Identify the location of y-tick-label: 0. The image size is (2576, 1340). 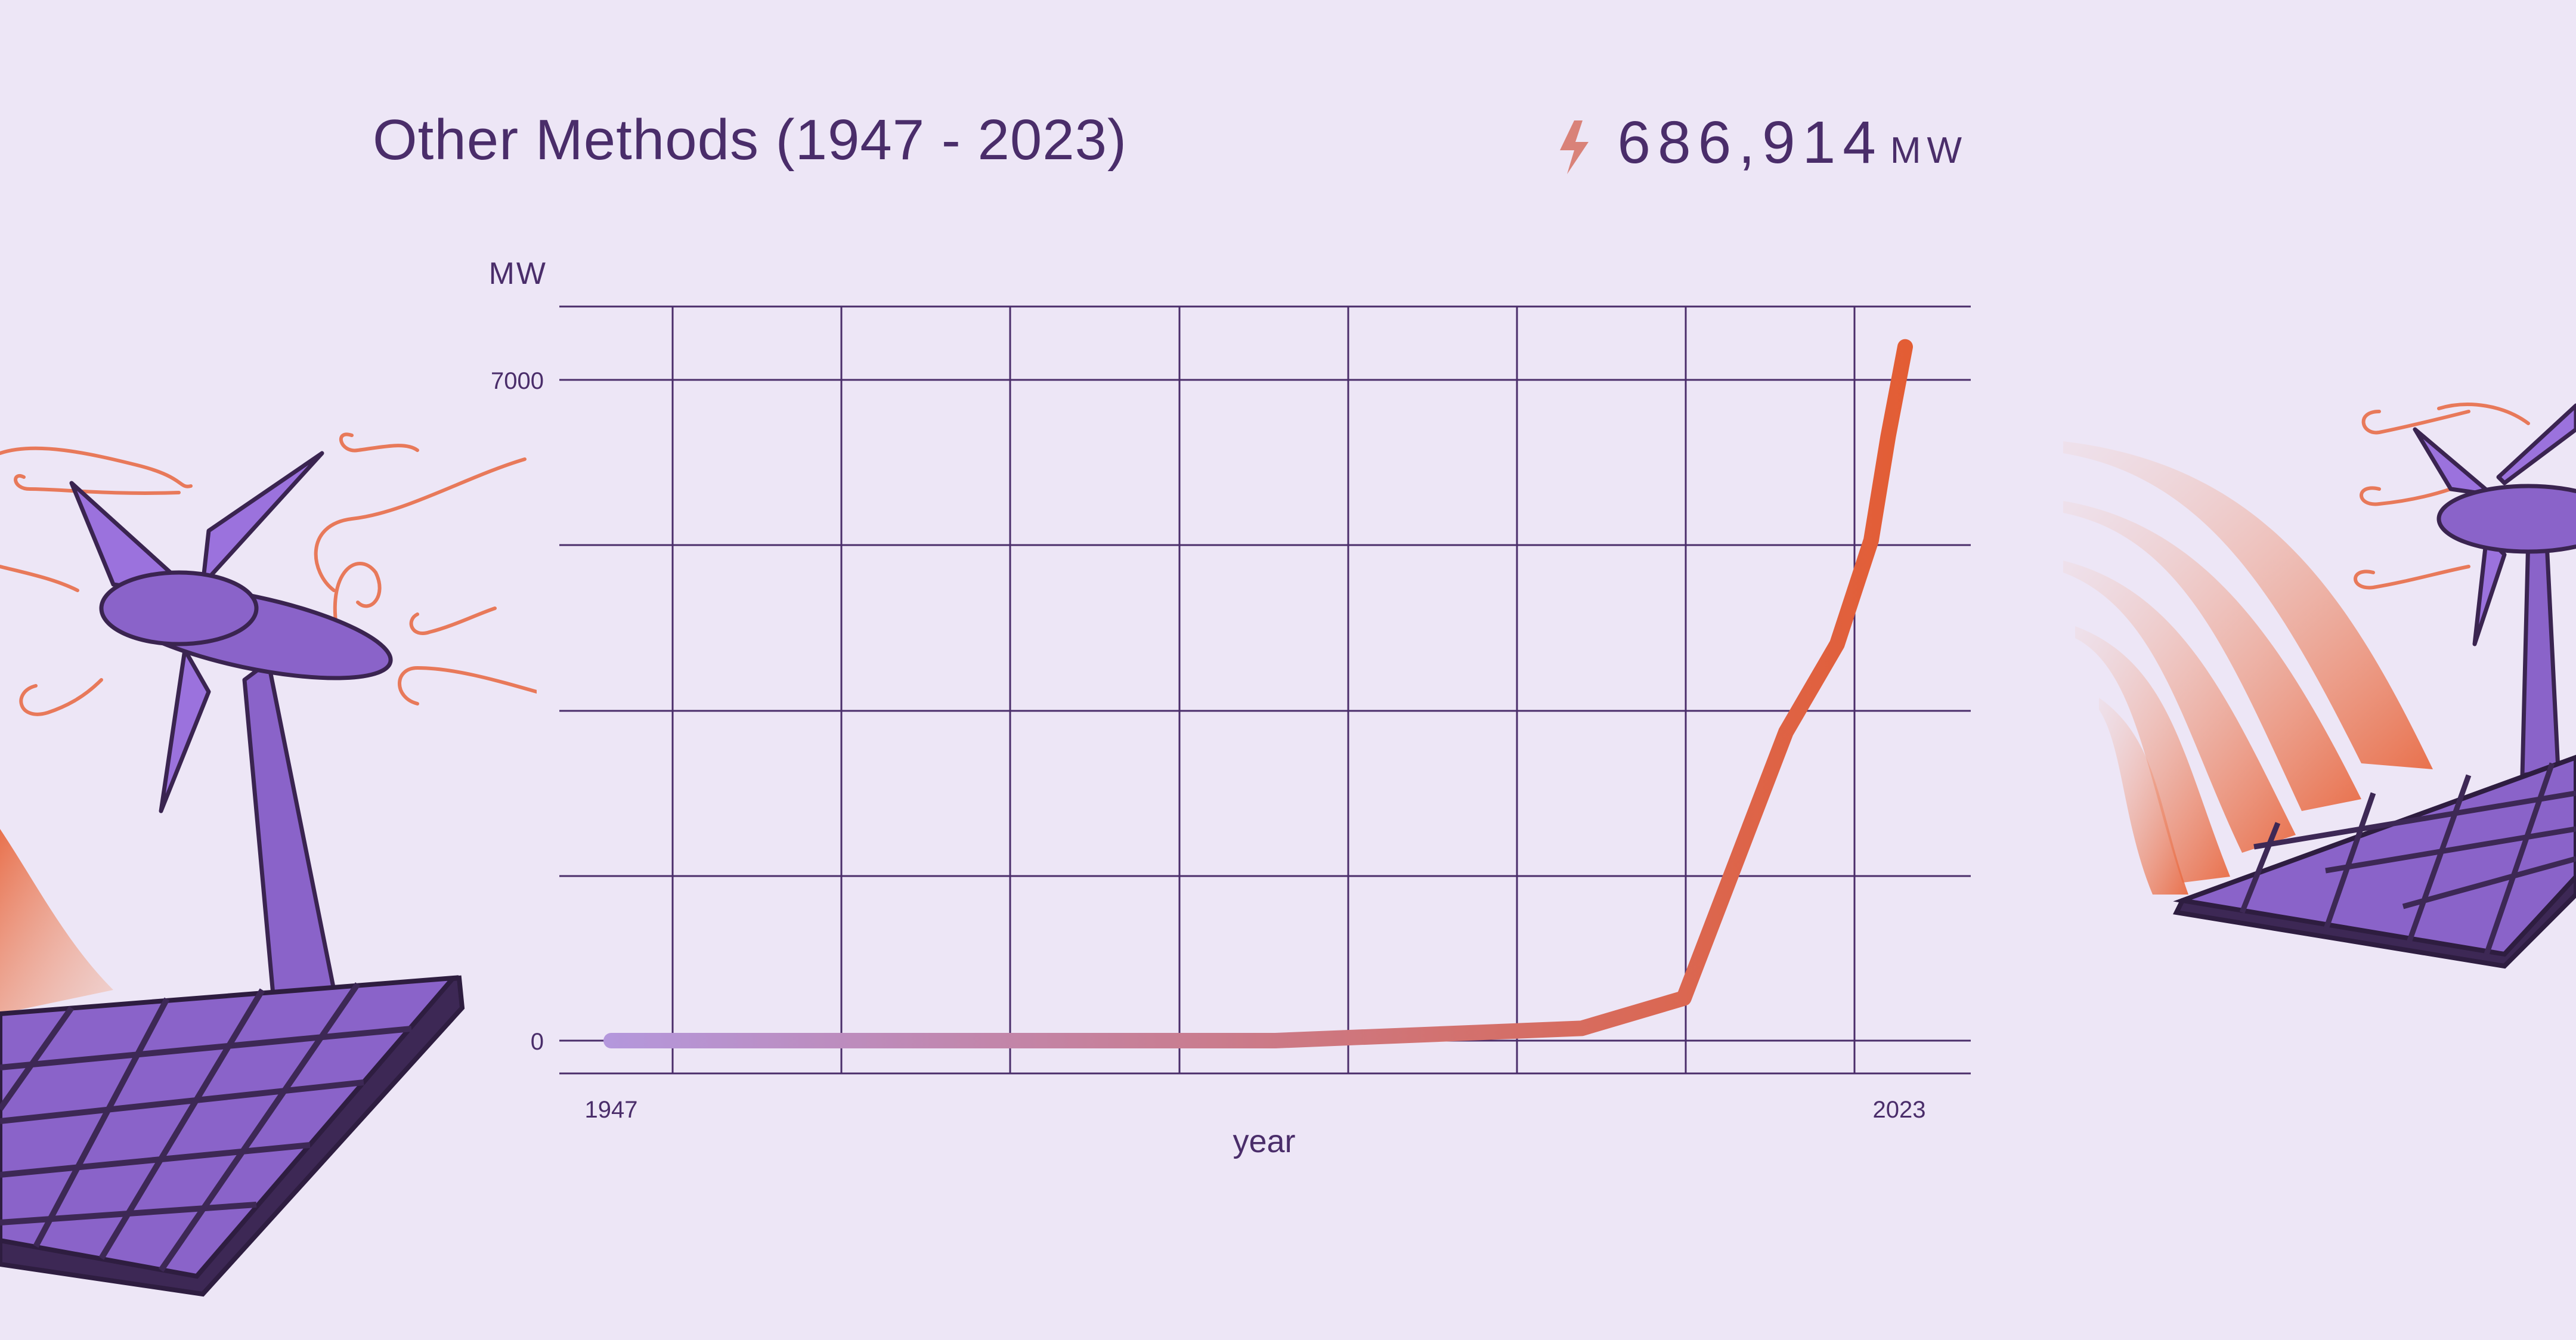
(537, 1042).